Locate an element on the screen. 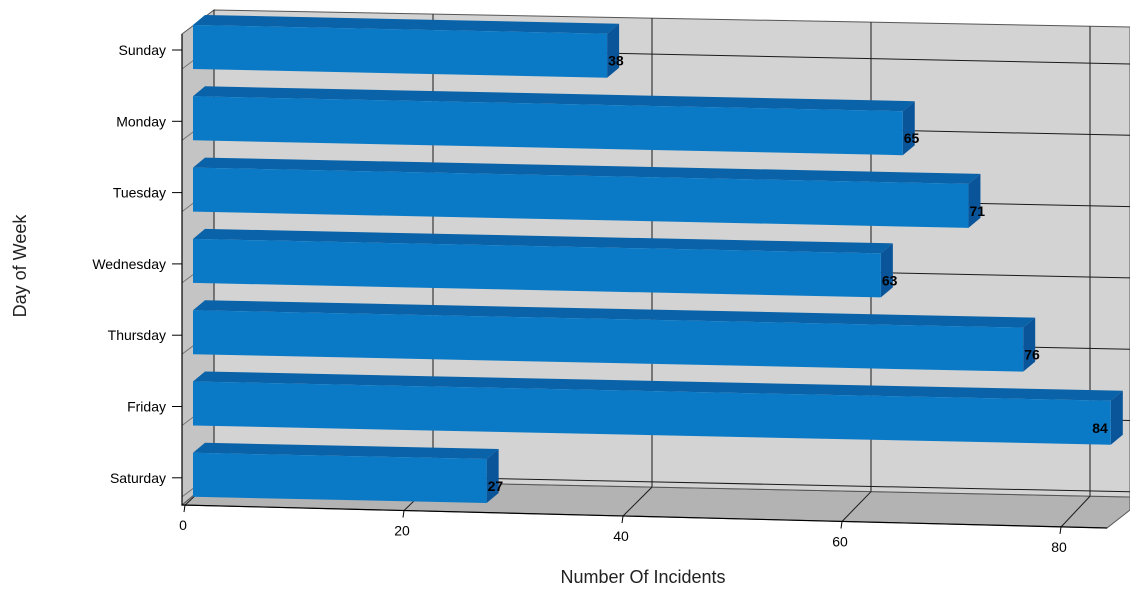 The height and width of the screenshot is (591, 1130). y-tick-label: Tuesday is located at coordinates (139, 193).